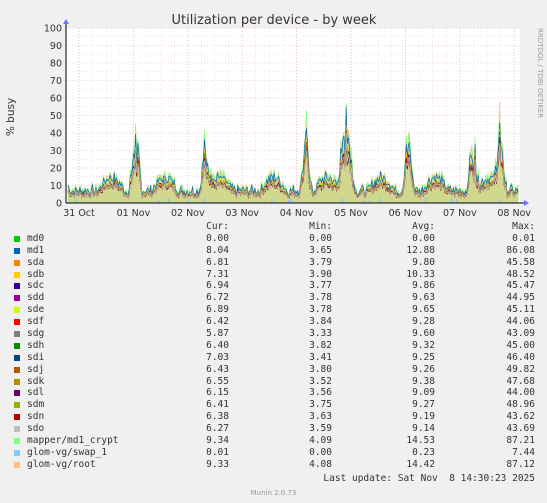 The width and height of the screenshot is (547, 503). Describe the element at coordinates (217, 250) in the screenshot. I see `legend-cur: 8.04` at that location.